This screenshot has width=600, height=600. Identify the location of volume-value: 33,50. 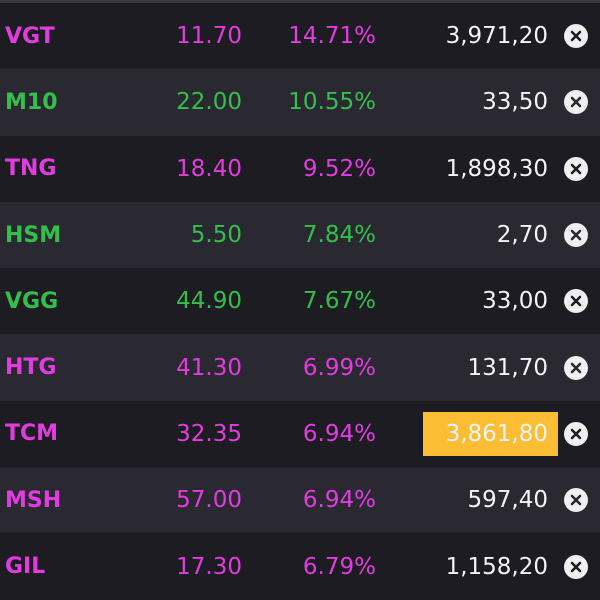
(515, 102).